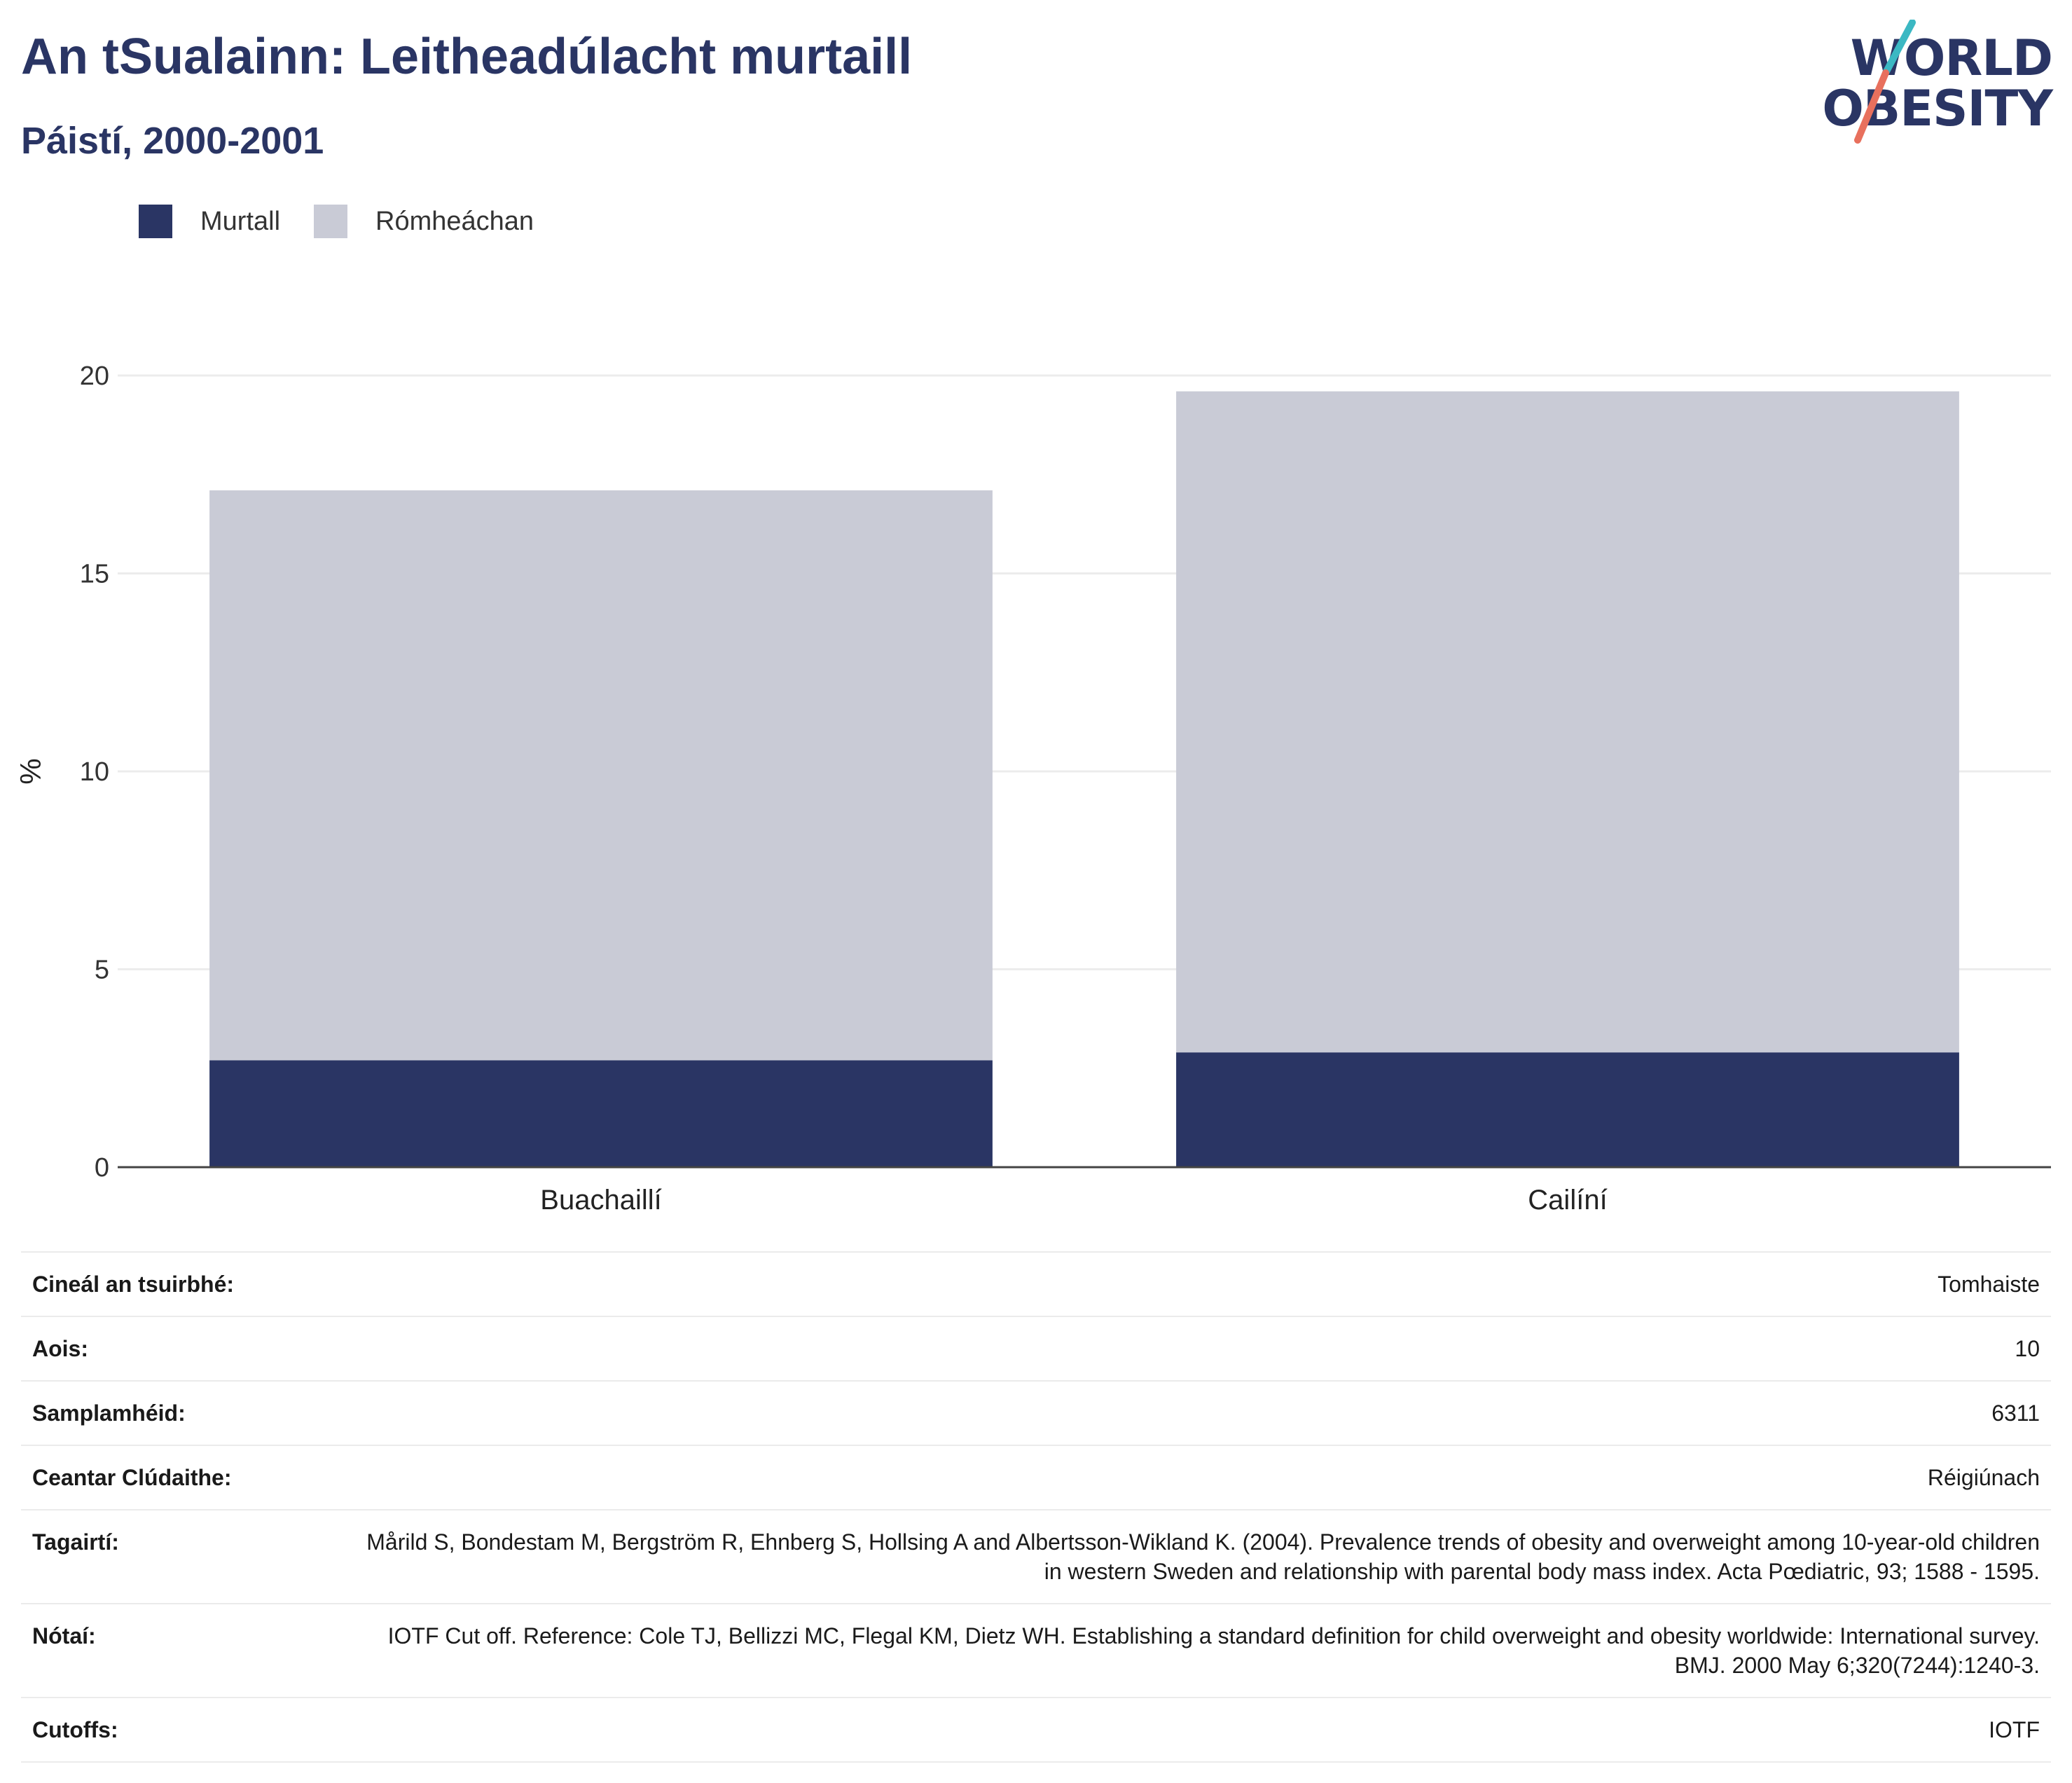  What do you see at coordinates (467, 57) in the screenshot?
I see `page-title: An tSualainn: Leitheadúlacht murtaill` at bounding box center [467, 57].